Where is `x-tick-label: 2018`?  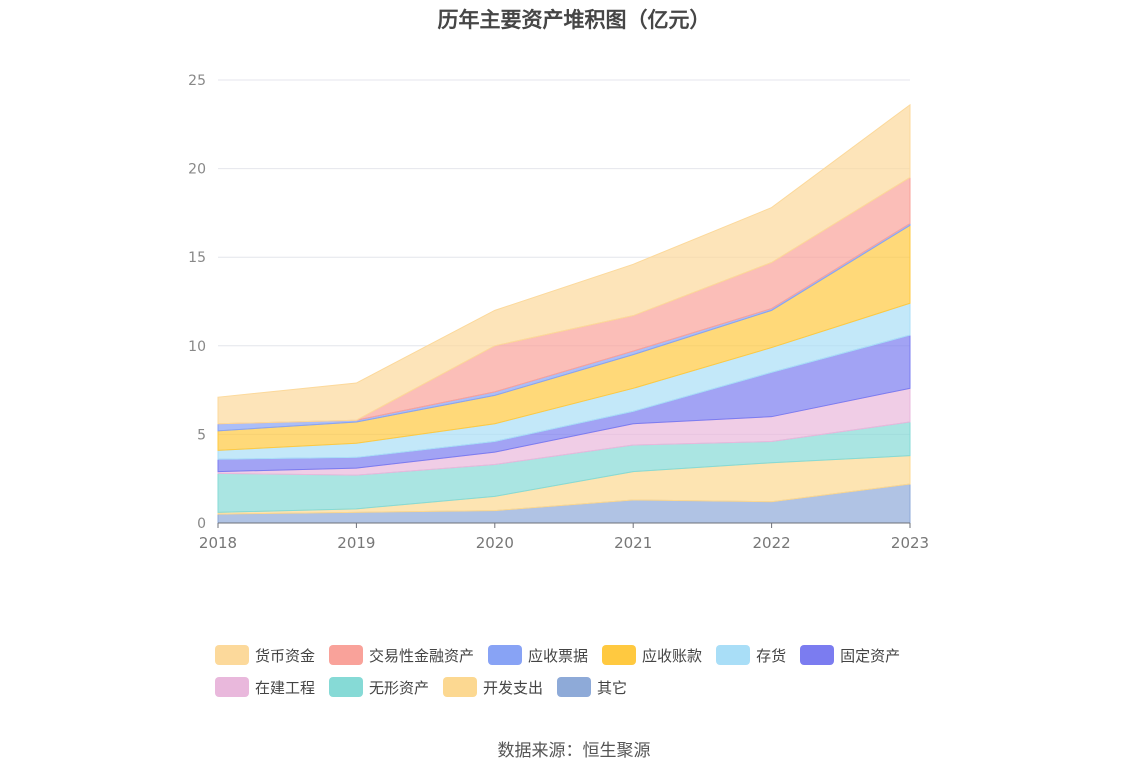
x-tick-label: 2018 is located at coordinates (218, 543).